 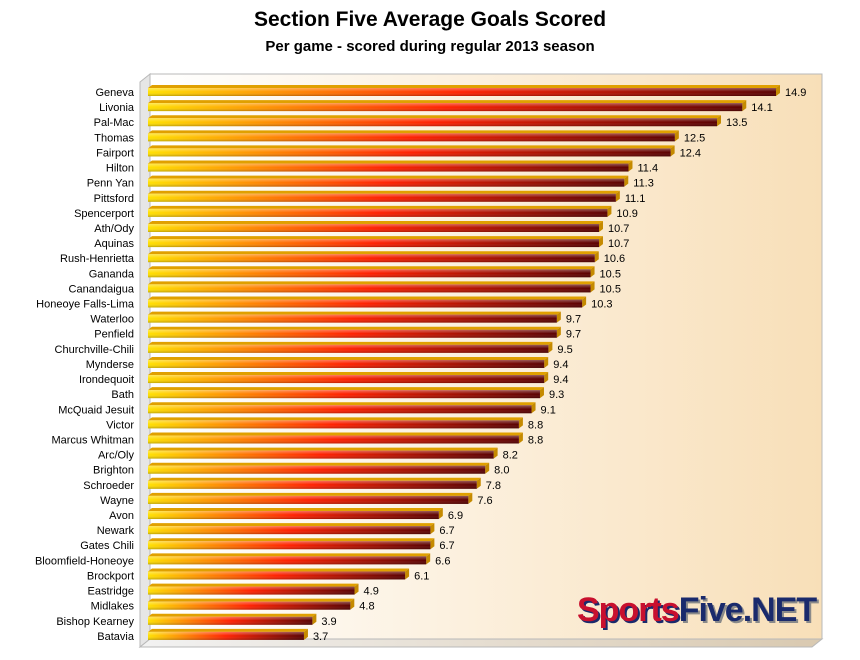 I want to click on bar-honeoye-falls-lima, so click(x=367, y=302).